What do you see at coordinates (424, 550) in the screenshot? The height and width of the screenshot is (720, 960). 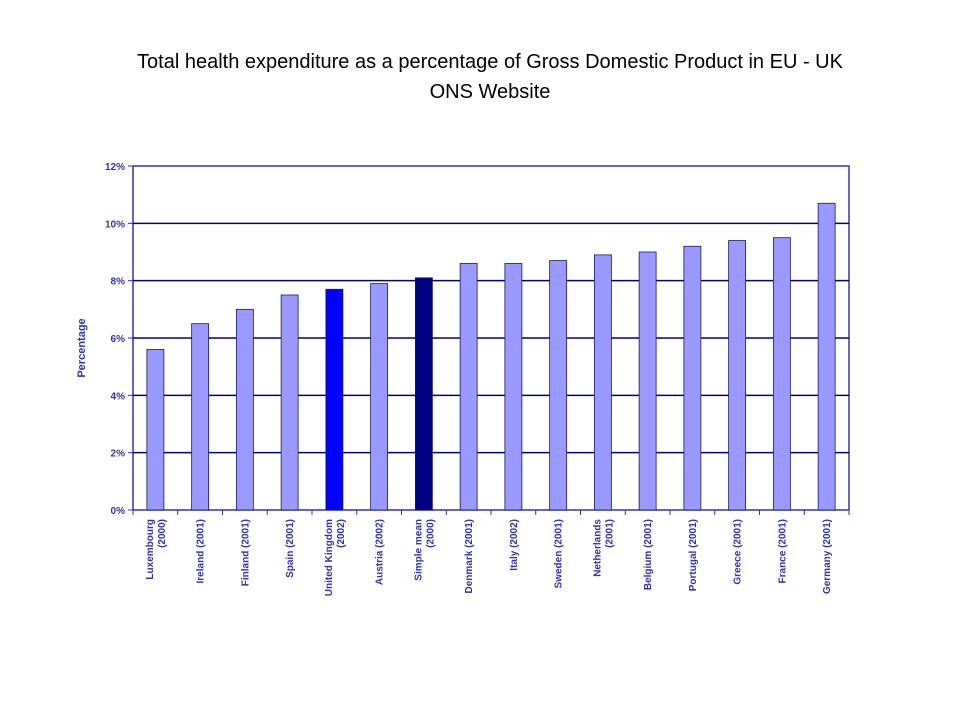 I see `x-tick-label: Simple mean(2000)` at bounding box center [424, 550].